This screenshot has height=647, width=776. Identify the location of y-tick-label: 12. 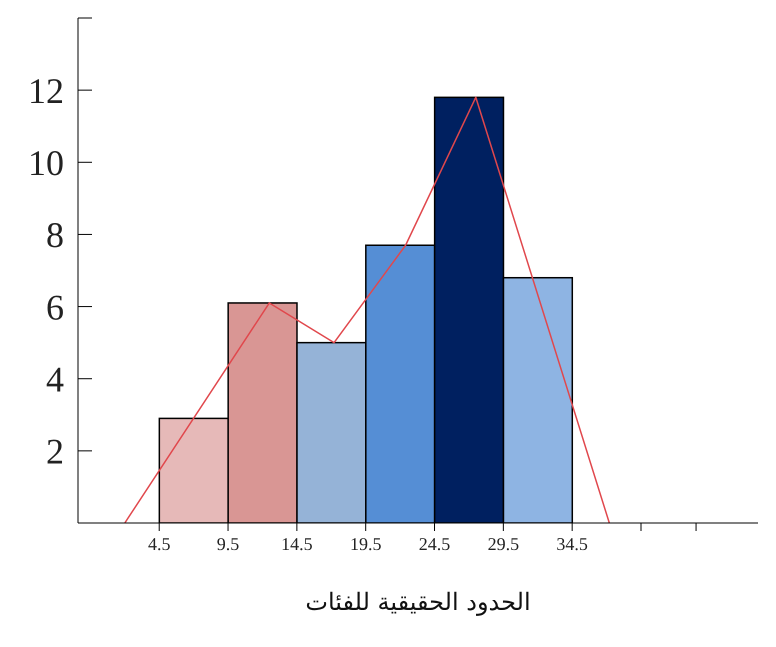
(46, 90).